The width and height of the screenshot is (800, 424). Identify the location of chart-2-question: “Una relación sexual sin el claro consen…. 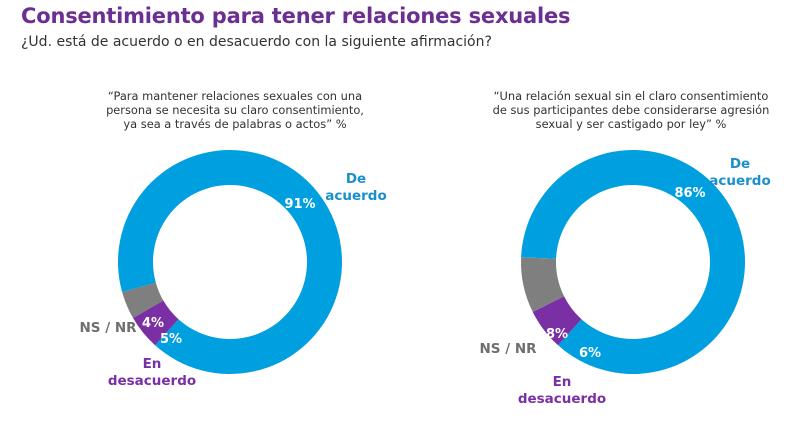
(631, 110).